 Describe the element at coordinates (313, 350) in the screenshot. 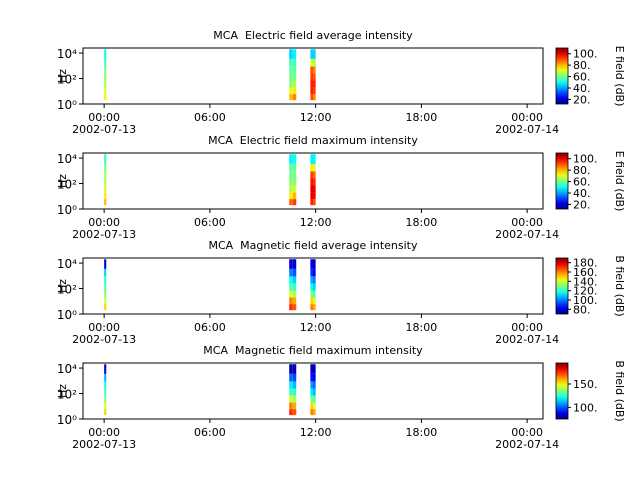

I see `chart-title: MCA Magnetic field maximum intensity` at that location.